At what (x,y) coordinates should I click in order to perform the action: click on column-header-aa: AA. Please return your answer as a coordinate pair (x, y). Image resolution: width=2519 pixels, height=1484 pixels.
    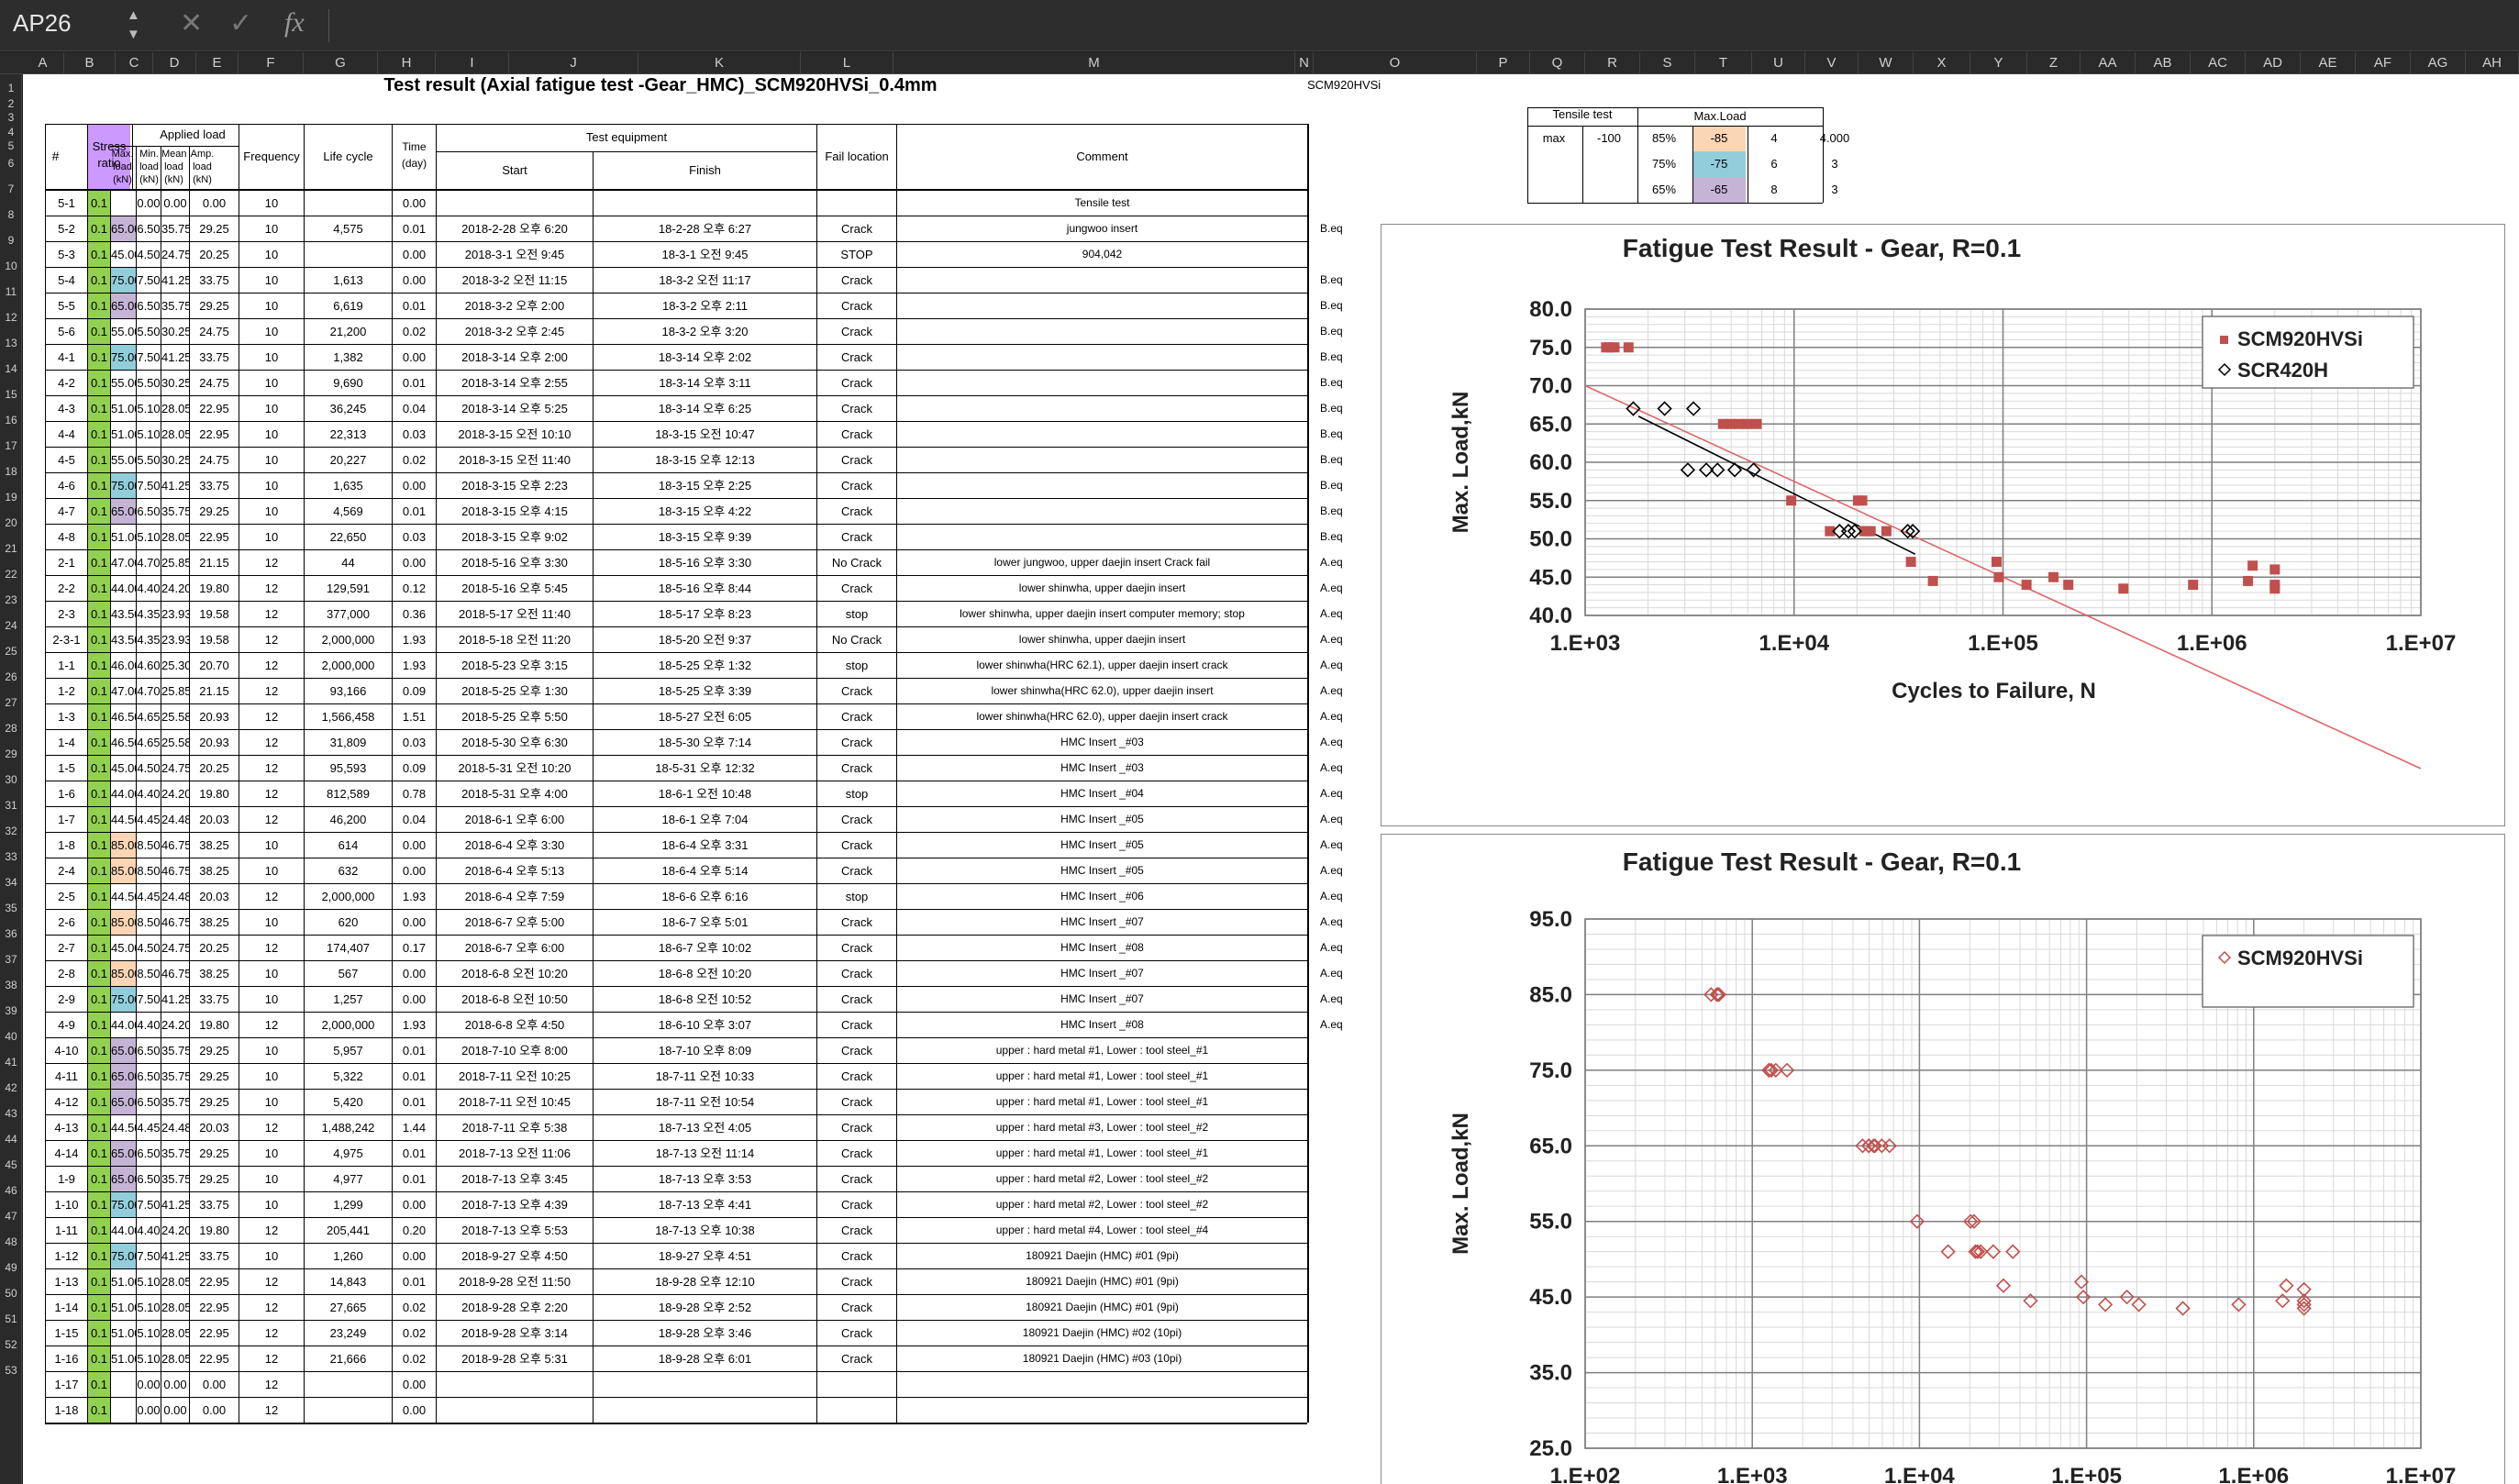
    Looking at the image, I should click on (2108, 63).